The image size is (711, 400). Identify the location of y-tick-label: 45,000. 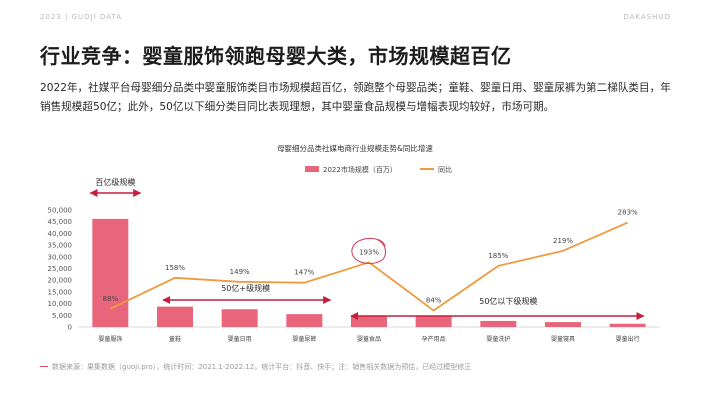
(60, 222).